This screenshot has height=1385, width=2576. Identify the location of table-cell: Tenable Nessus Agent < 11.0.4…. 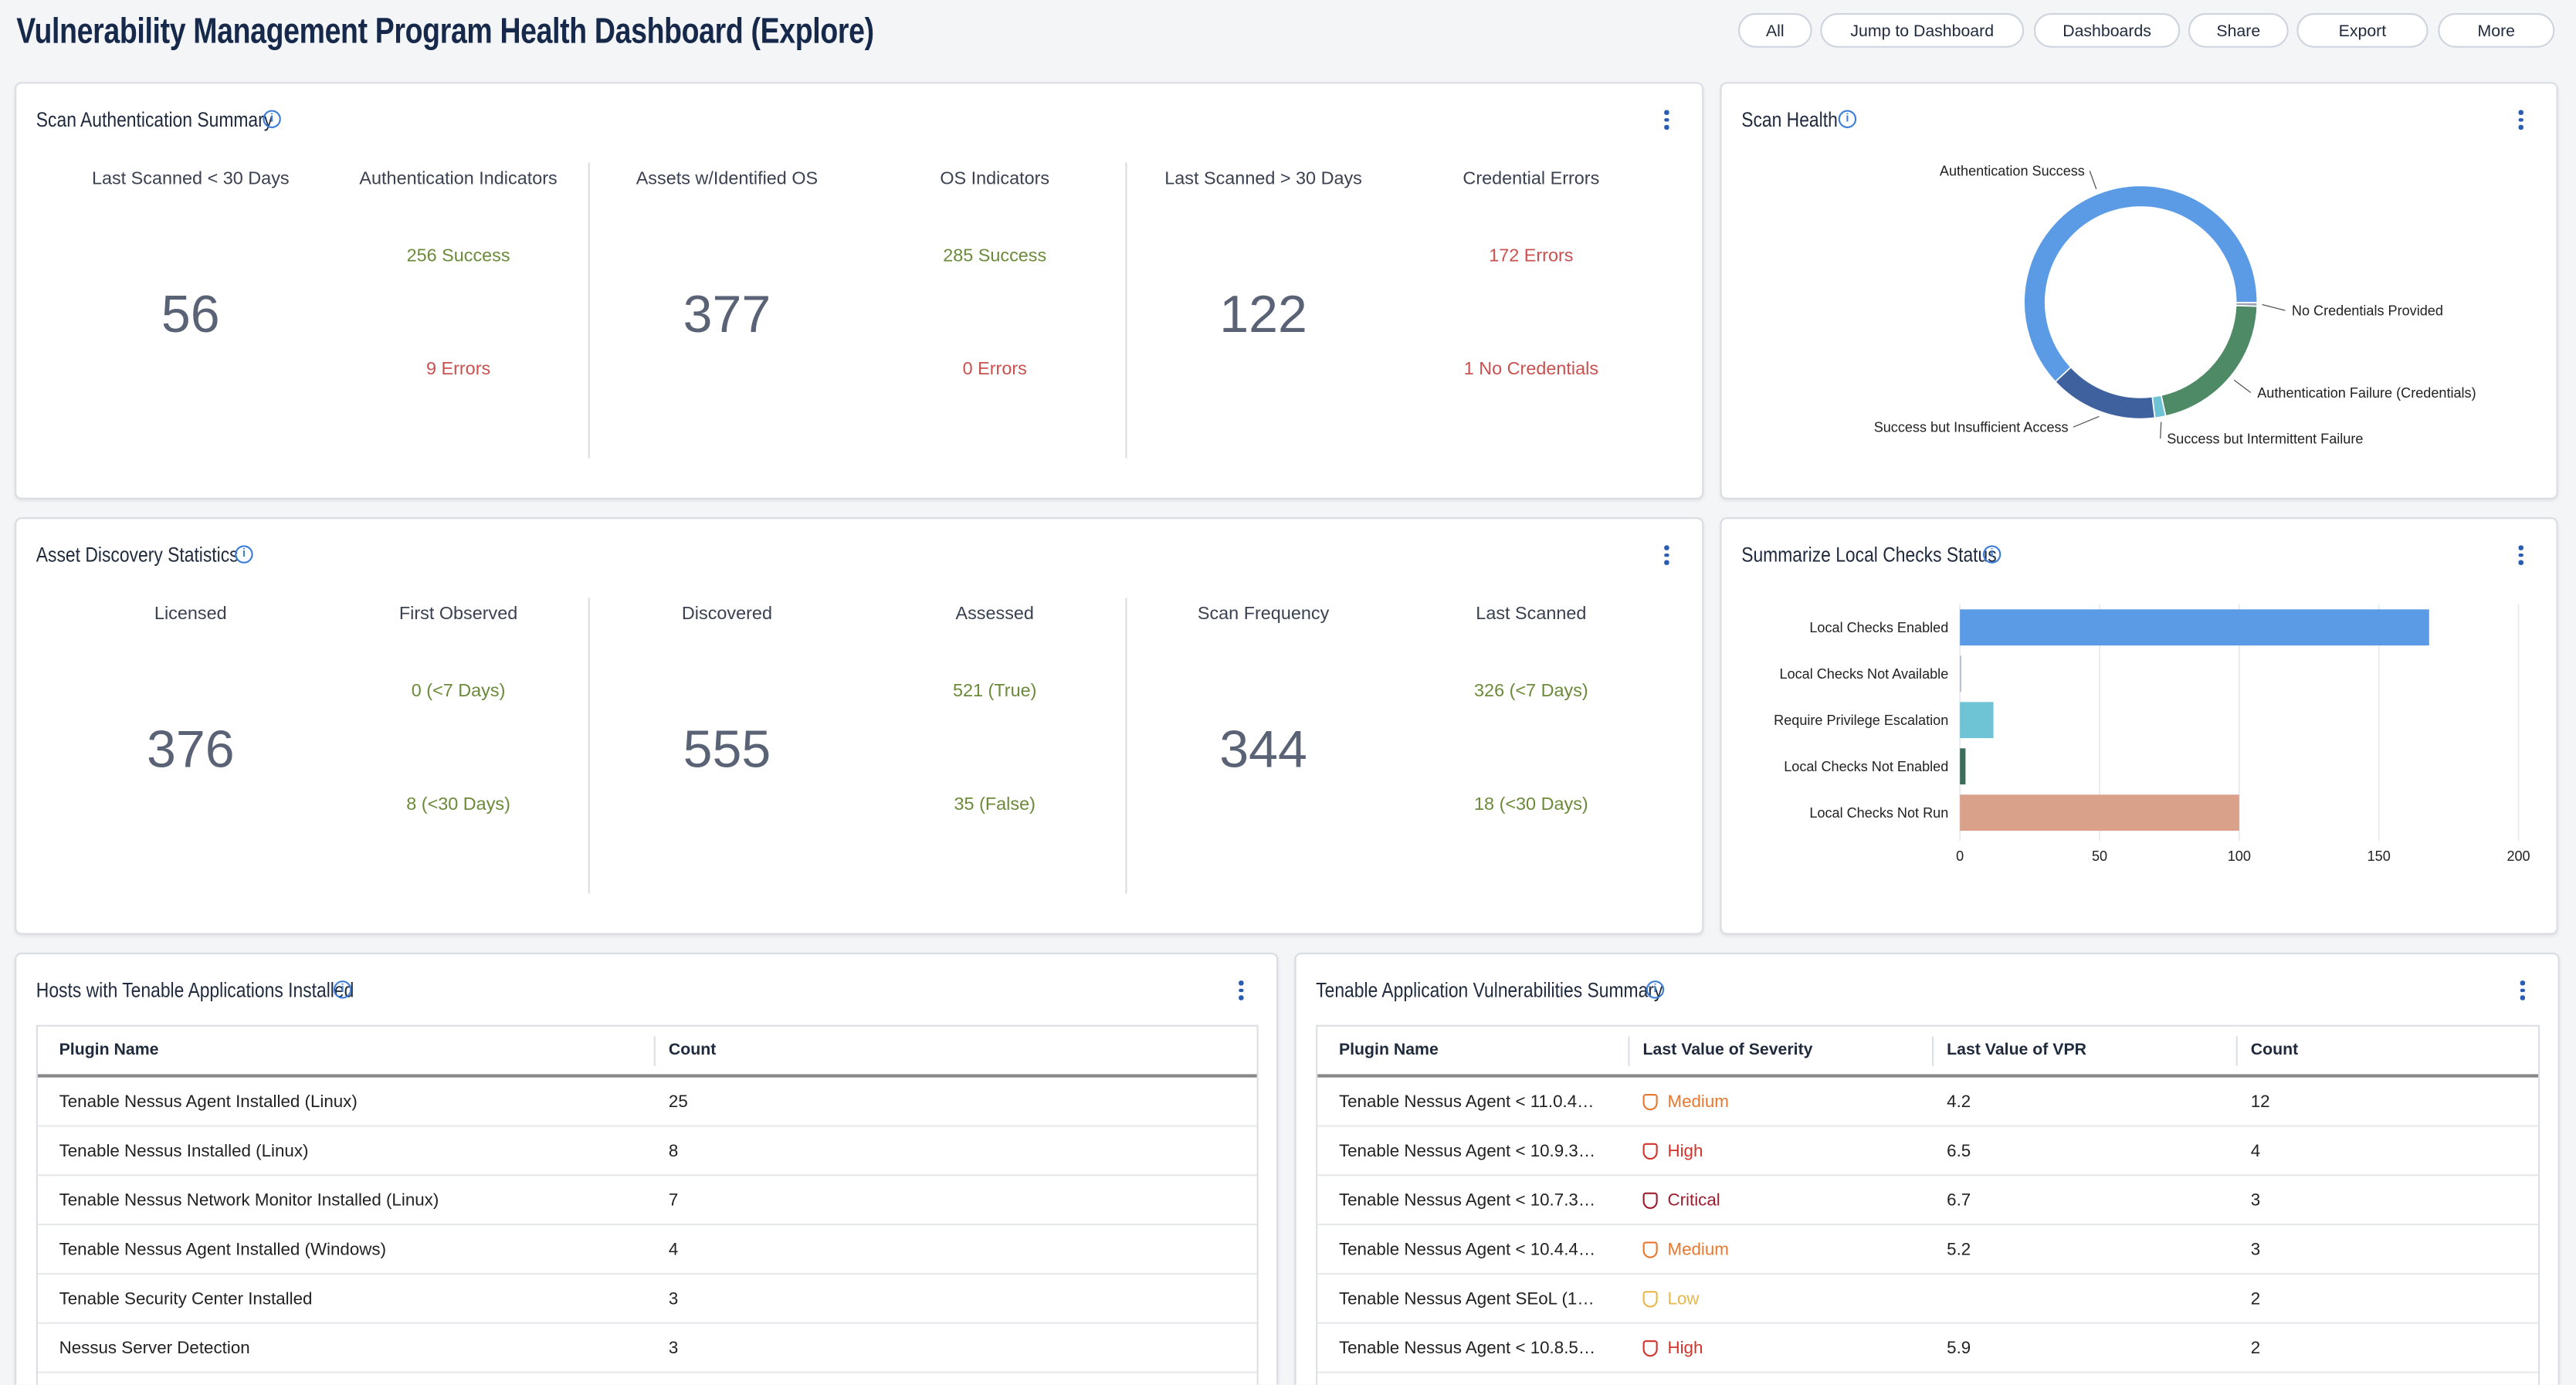
(1467, 1102).